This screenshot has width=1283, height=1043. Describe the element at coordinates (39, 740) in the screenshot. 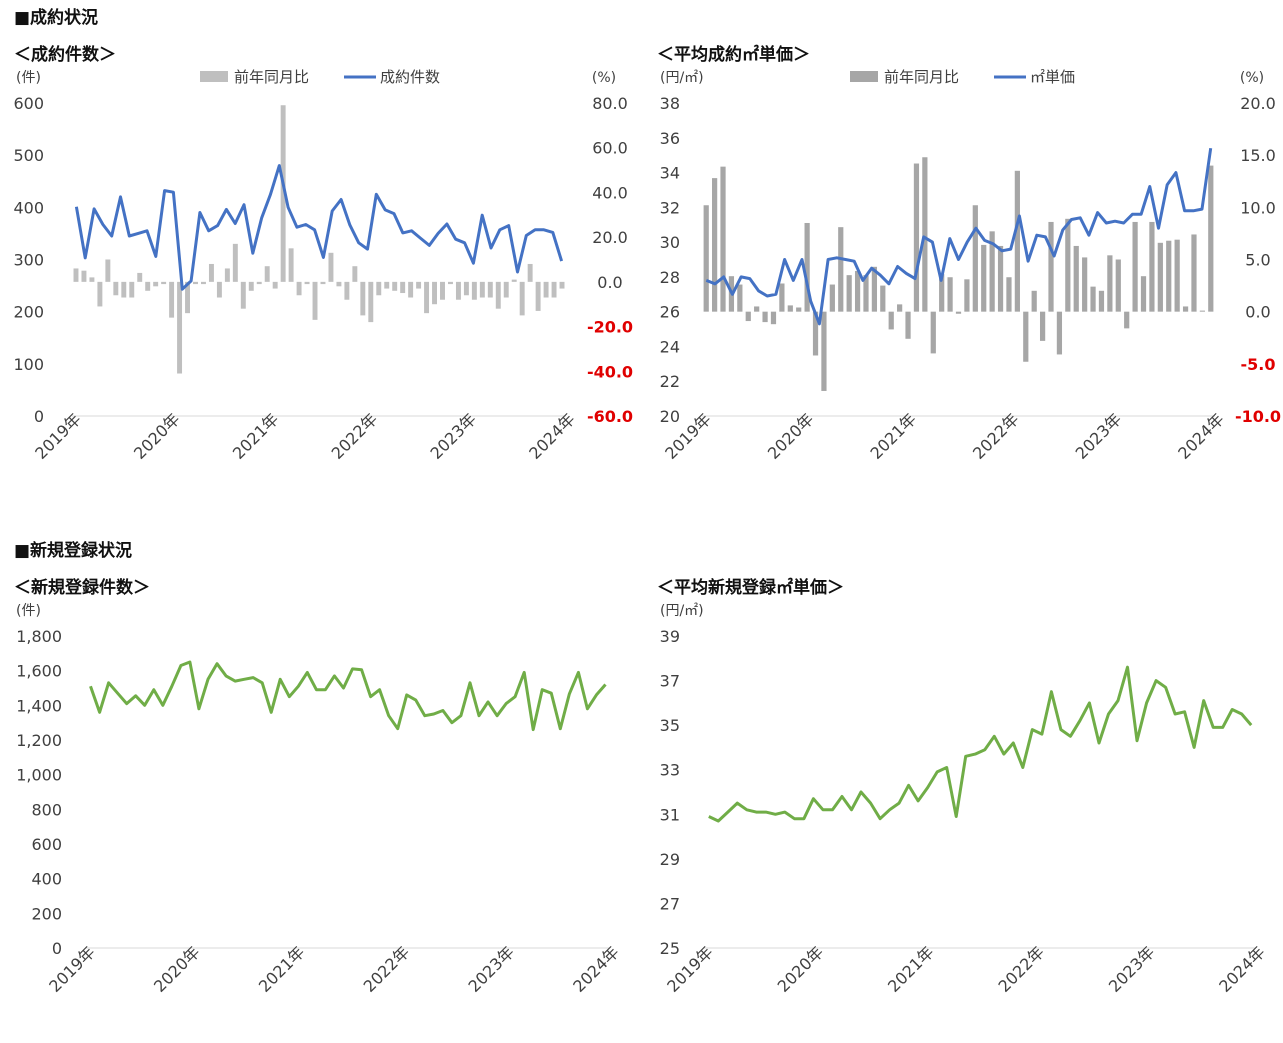

I see `y-left-tick-label: 1,200` at that location.